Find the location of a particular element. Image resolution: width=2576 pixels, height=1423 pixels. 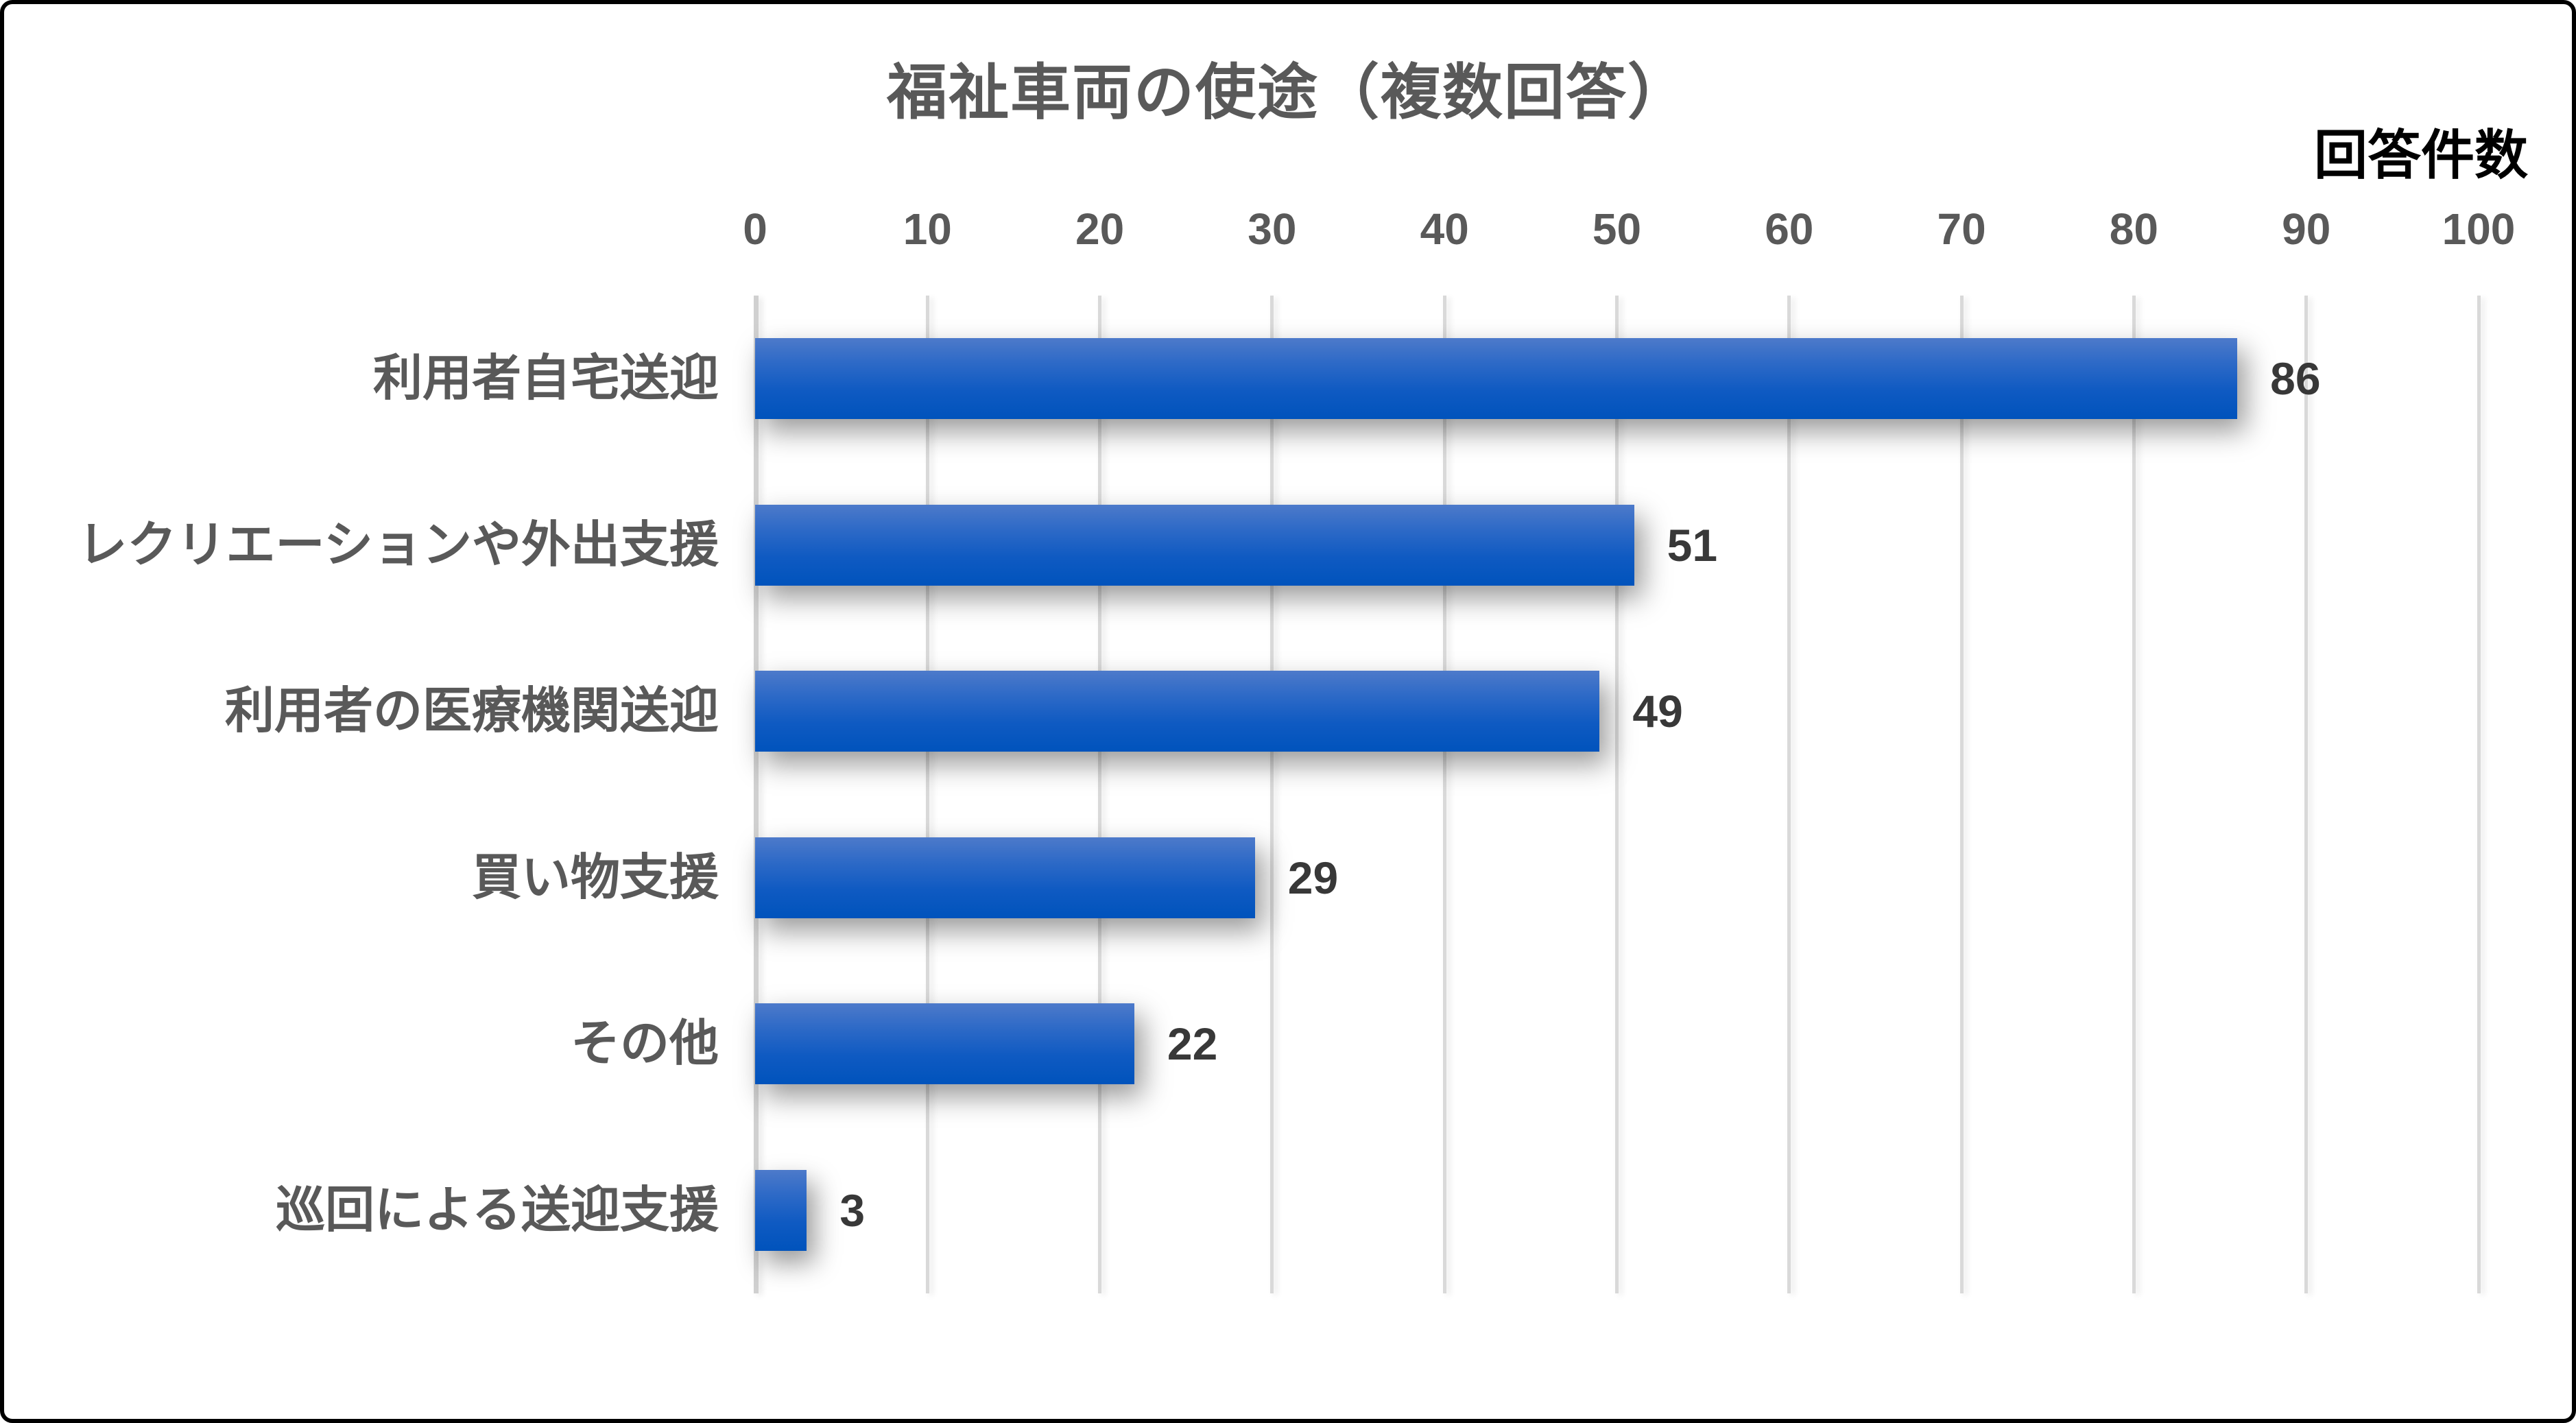

x-tick-label-40: 40 is located at coordinates (1444, 229).